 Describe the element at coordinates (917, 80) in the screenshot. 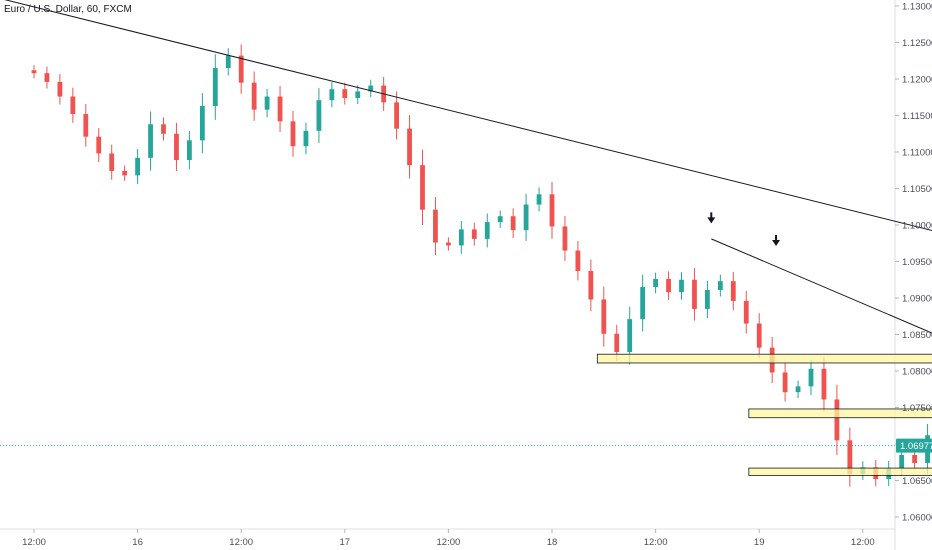

I see `price-tick-label: 1.12000` at that location.